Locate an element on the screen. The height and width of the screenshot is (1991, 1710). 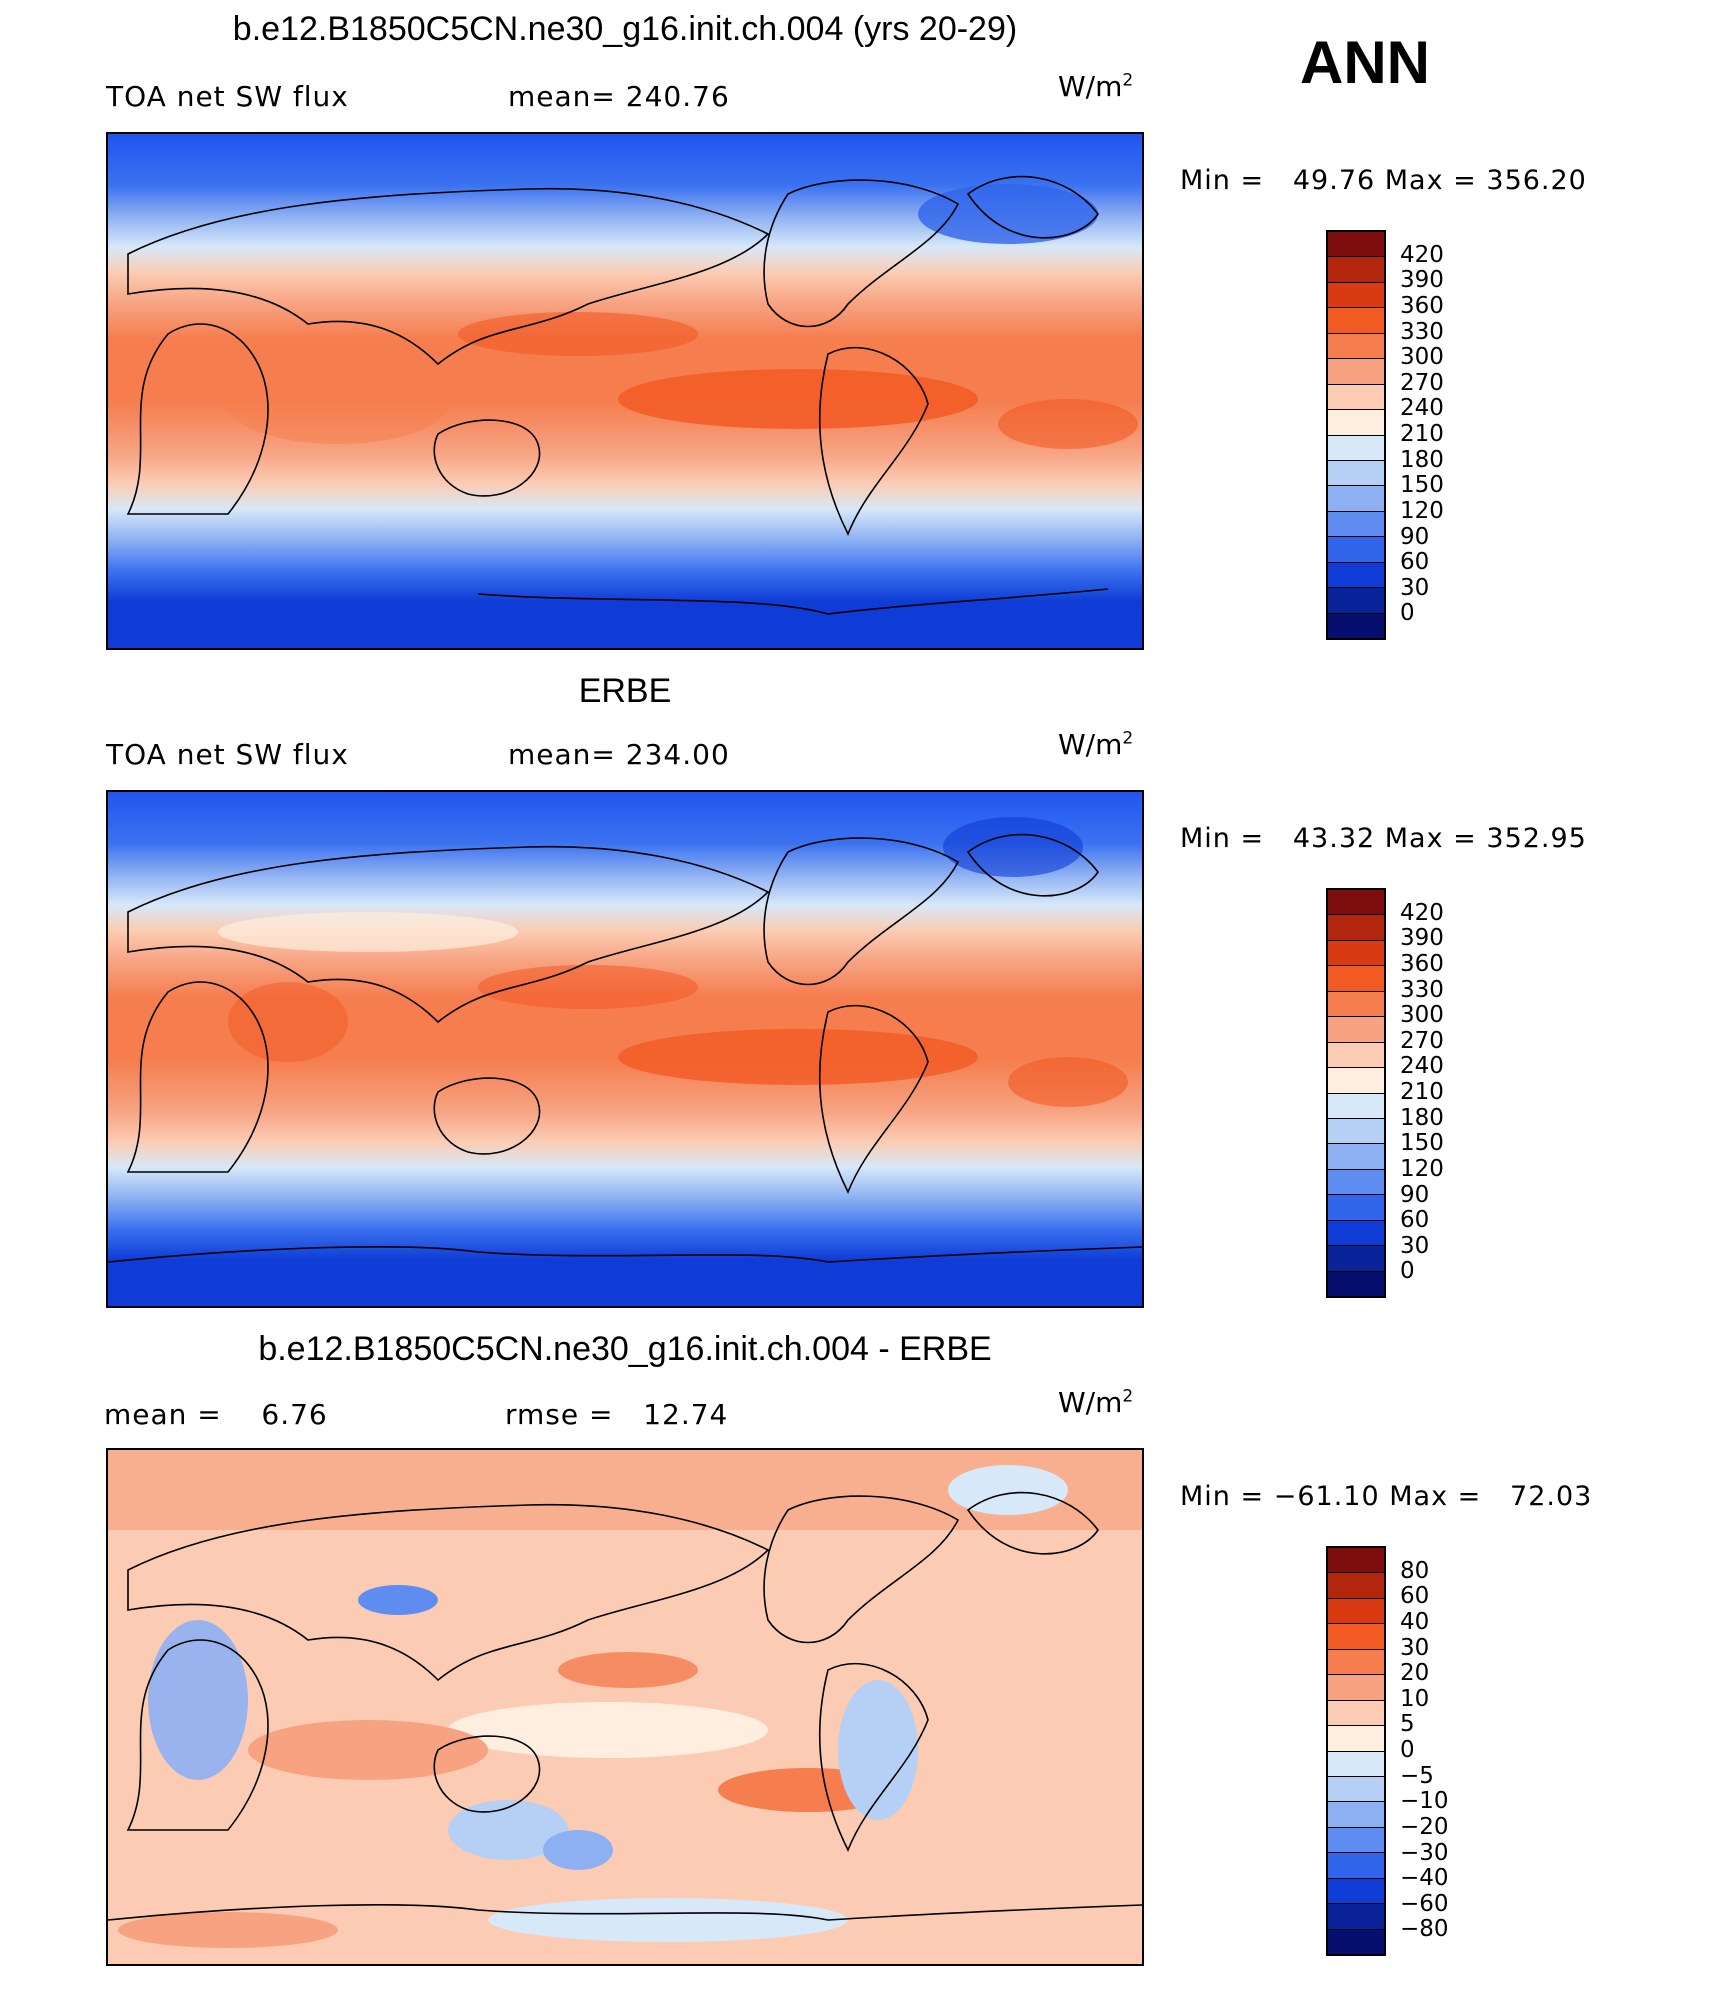
season-label: ANN is located at coordinates (1365, 62).